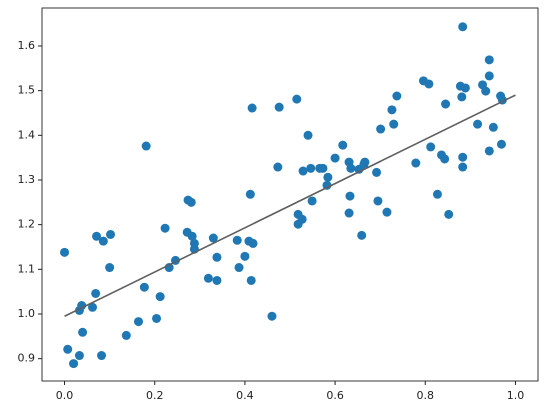 This screenshot has height=413, width=547. I want to click on y-tick-label: 1.6, so click(27, 45).